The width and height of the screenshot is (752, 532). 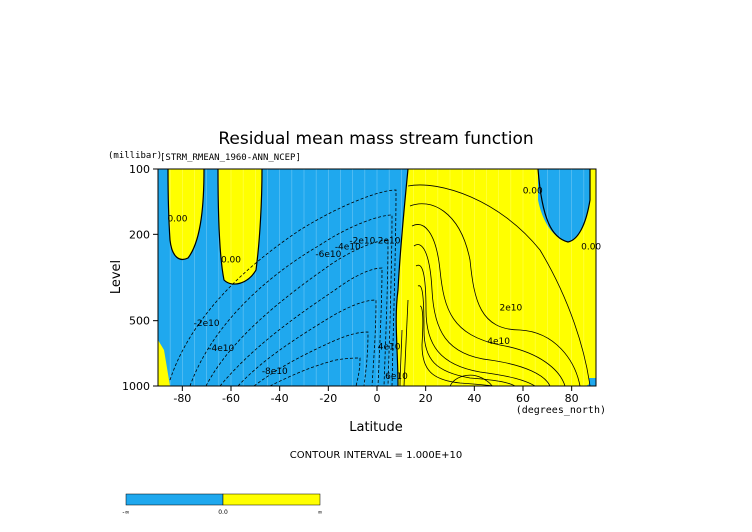 I want to click on contour-interval-text: CONTOUR INTERVAL = 1.000E+10, so click(x=376, y=455).